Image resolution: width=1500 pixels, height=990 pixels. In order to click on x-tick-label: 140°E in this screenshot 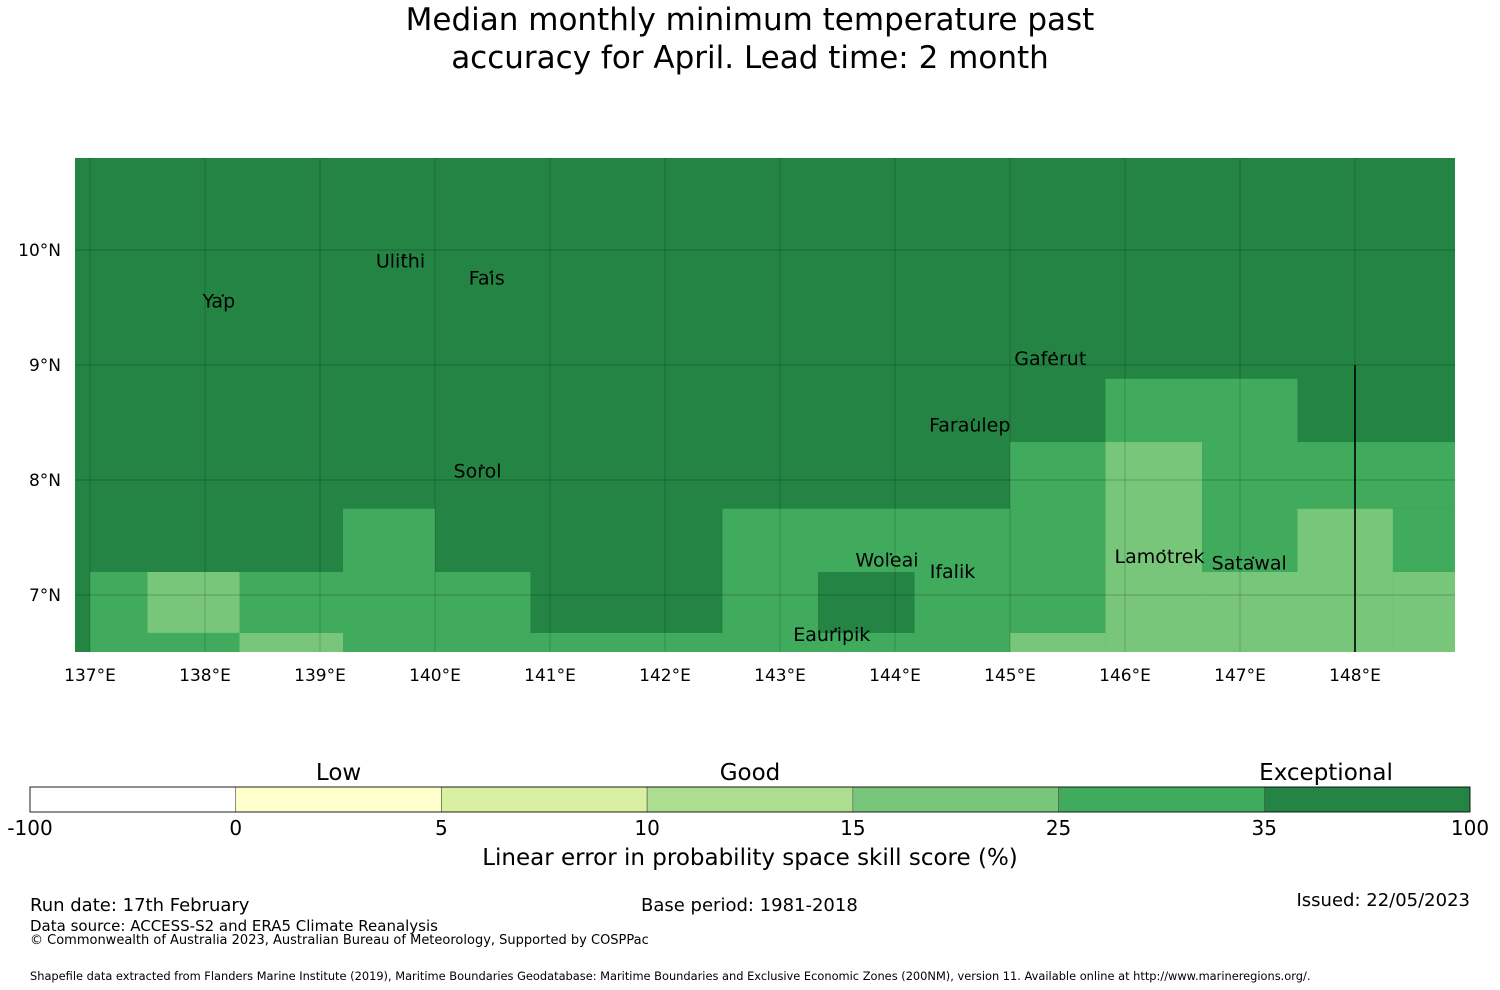, I will do `click(435, 676)`.